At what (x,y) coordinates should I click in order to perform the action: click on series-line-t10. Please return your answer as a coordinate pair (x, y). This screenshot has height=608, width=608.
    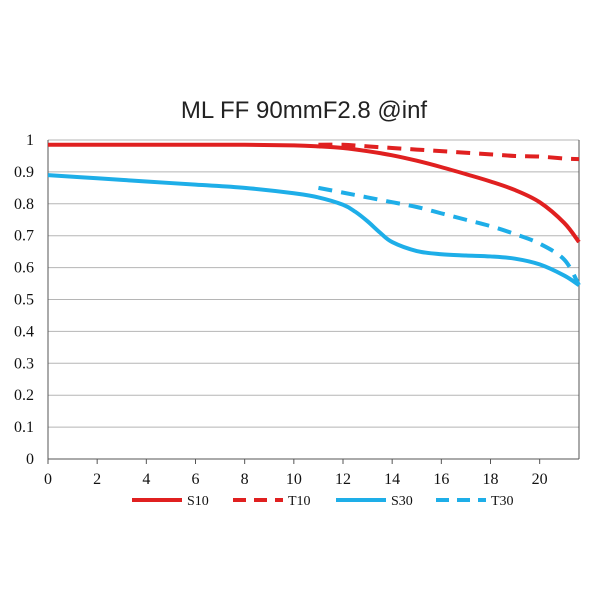
    Looking at the image, I should click on (449, 152).